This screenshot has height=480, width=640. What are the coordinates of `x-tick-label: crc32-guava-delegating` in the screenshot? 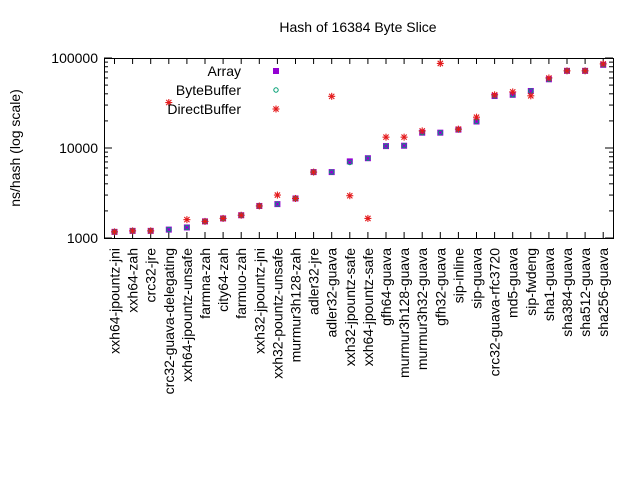 It's located at (169, 321).